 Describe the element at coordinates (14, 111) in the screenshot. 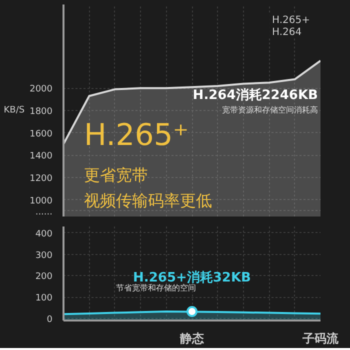

I see `y-axis-title: KB/S` at that location.